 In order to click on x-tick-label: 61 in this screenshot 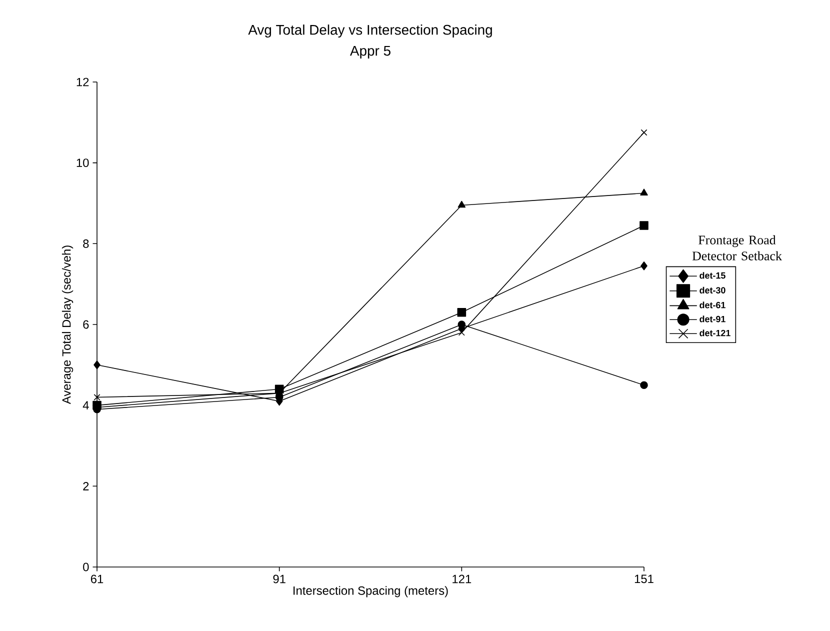, I will do `click(97, 579)`.